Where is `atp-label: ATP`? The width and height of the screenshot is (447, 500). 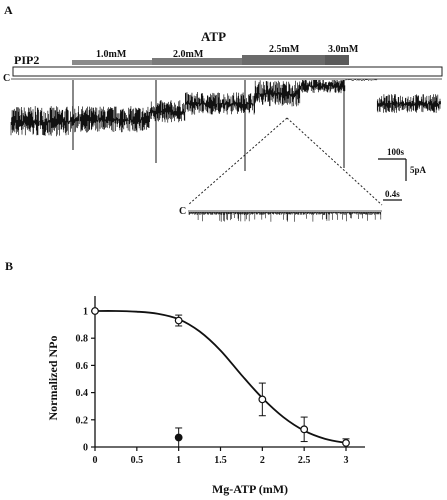
atp-label: ATP is located at coordinates (213, 36).